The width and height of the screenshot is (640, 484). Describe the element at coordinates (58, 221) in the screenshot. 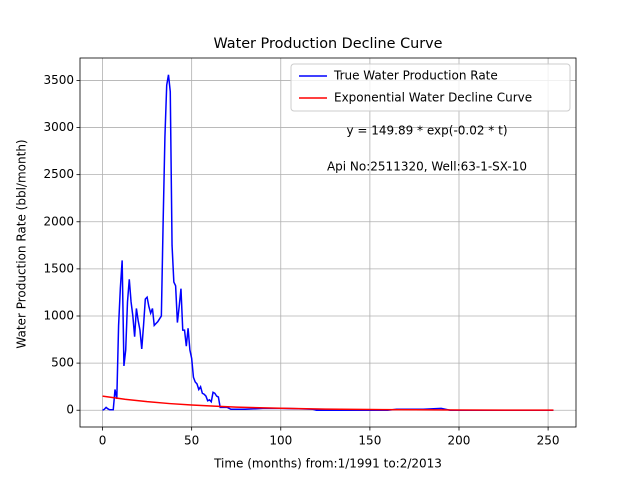

I see `y-tick-label: 2000` at that location.